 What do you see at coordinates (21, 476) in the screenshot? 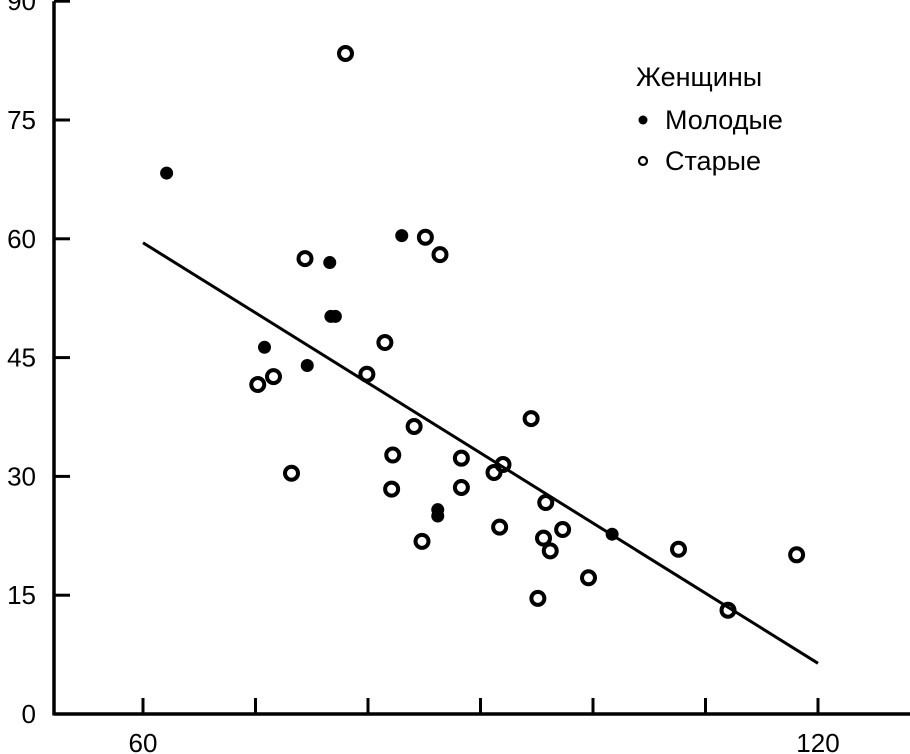
I see `y-tick-label: 30` at bounding box center [21, 476].